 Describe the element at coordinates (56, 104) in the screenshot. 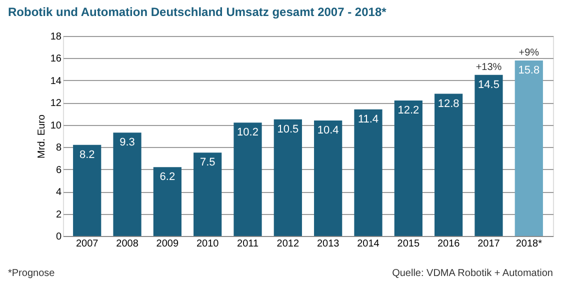

I see `y-tick-label: 12` at that location.